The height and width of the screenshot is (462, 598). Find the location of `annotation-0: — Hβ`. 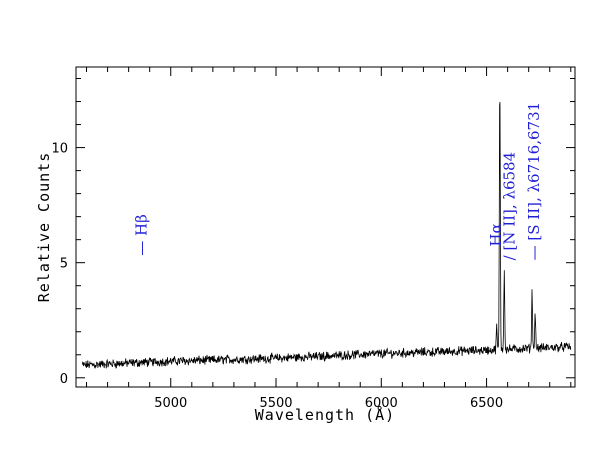

annotation-0: — Hβ is located at coordinates (141, 235).